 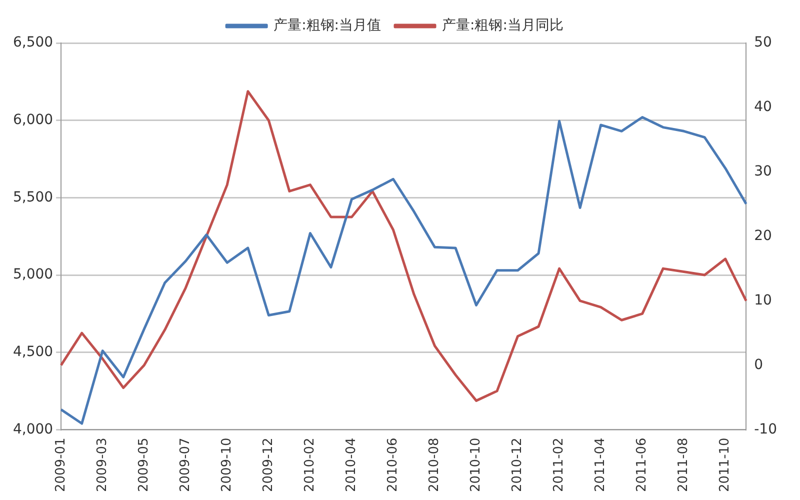 I want to click on x-tick-label: 2009-03, so click(x=102, y=465).